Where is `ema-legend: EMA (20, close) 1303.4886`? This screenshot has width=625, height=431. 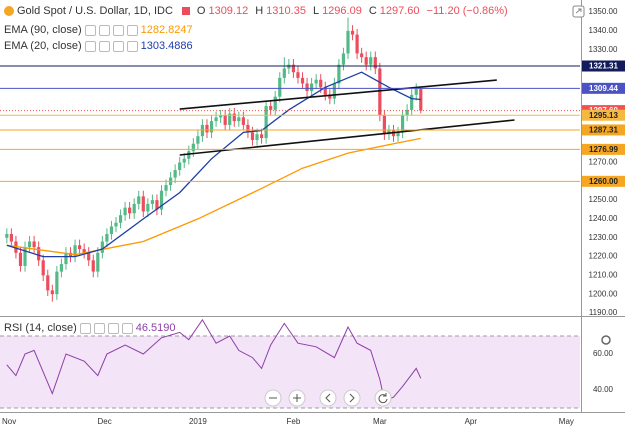
ema-legend: EMA (20, close) 1303.4886 is located at coordinates (98, 46).